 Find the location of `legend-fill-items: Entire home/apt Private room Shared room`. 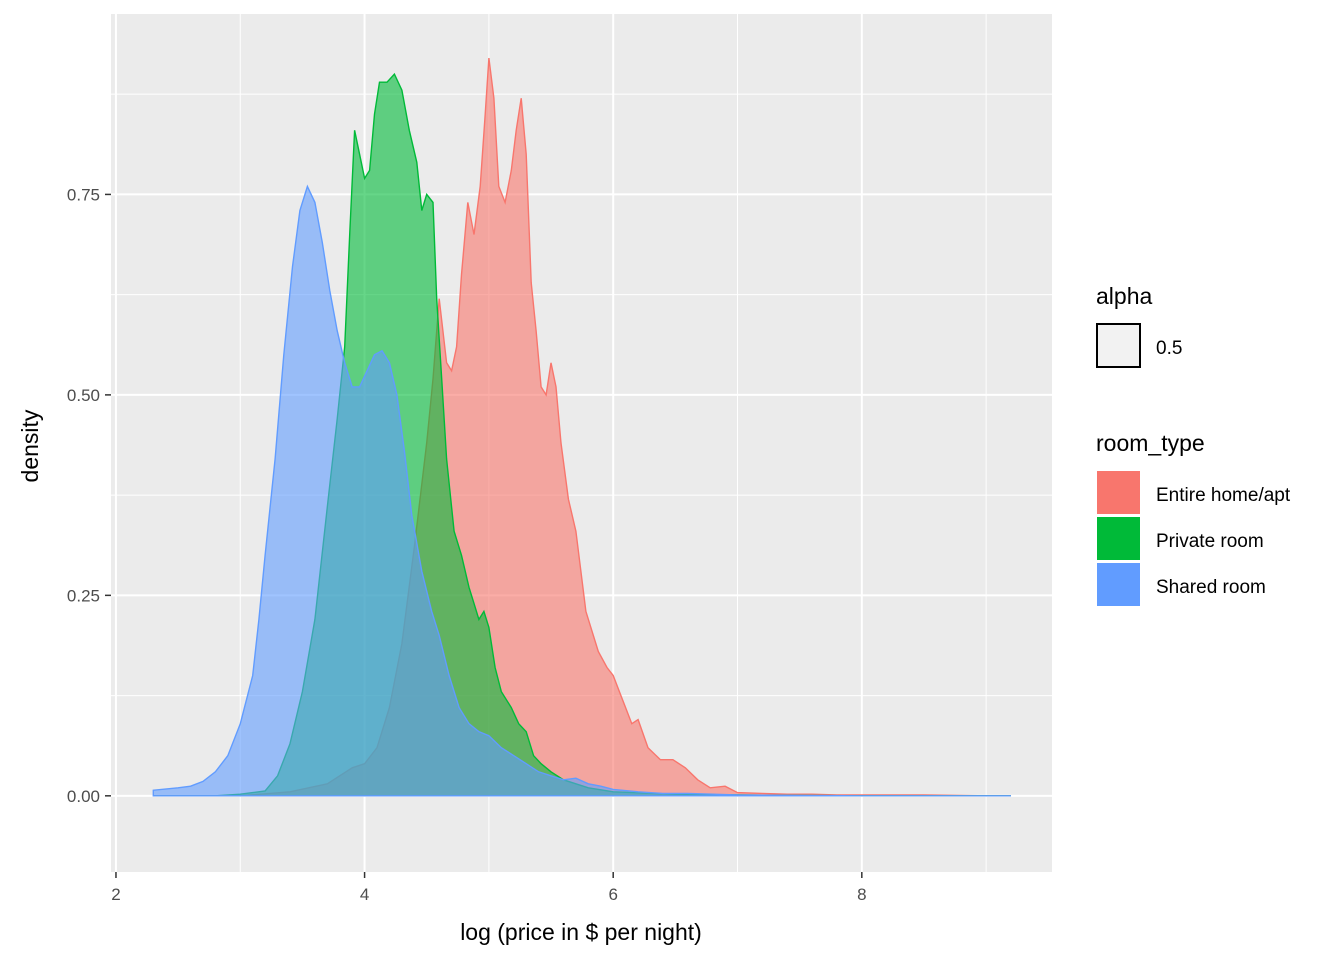

legend-fill-items: Entire home/apt Private room Shared room is located at coordinates (1194, 538).